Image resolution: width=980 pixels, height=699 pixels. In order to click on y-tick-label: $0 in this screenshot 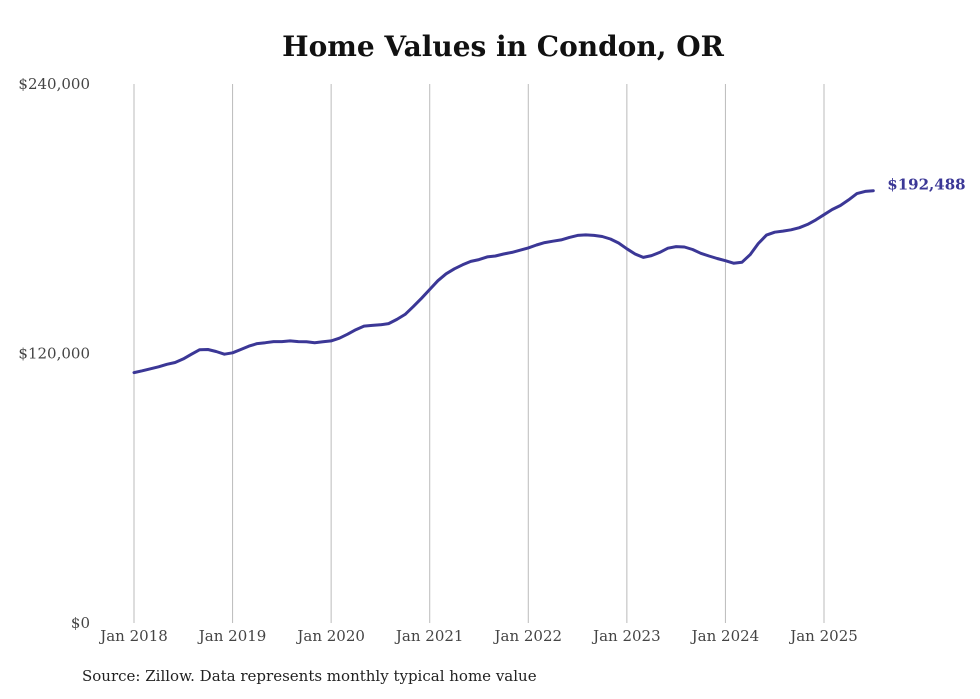, I will do `click(80, 623)`.